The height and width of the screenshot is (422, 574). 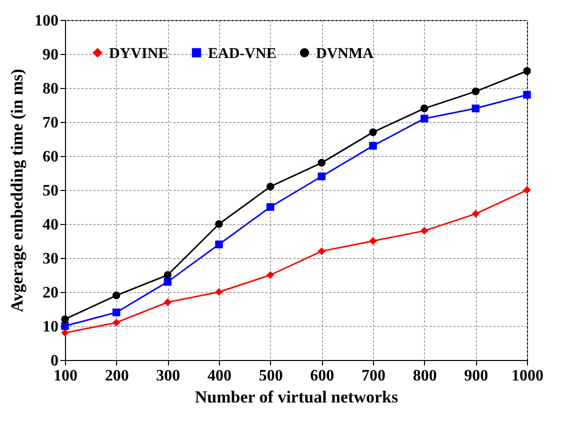 What do you see at coordinates (242, 54) in the screenshot?
I see `legend-label: EAD-VNE` at bounding box center [242, 54].